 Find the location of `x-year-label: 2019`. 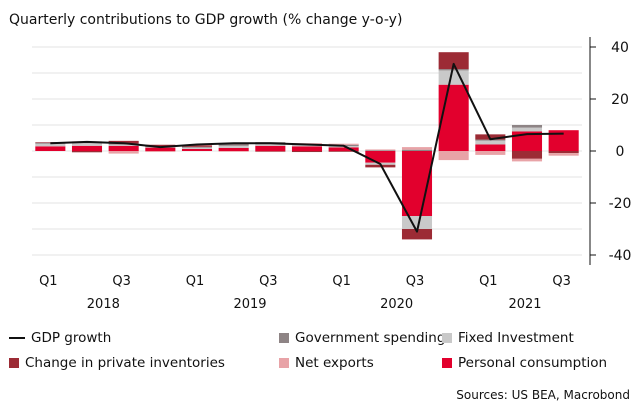

x-year-label: 2019 is located at coordinates (249, 304).